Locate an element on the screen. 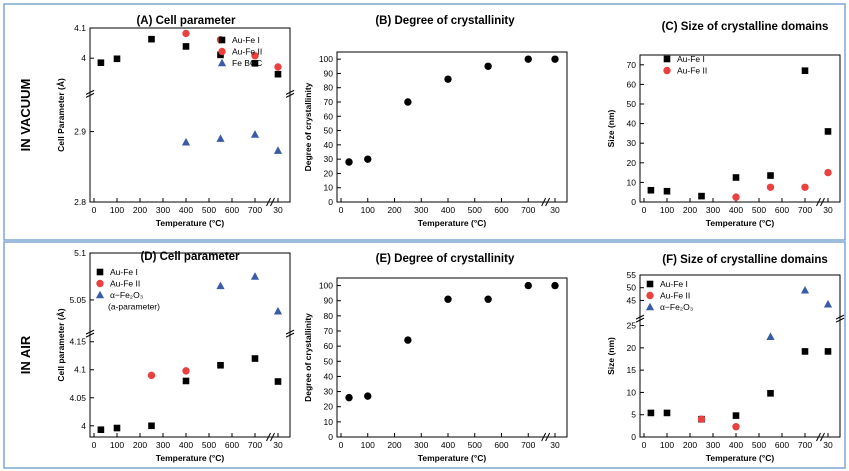 The width and height of the screenshot is (849, 471). y-tick-label: 0 is located at coordinates (633, 437).